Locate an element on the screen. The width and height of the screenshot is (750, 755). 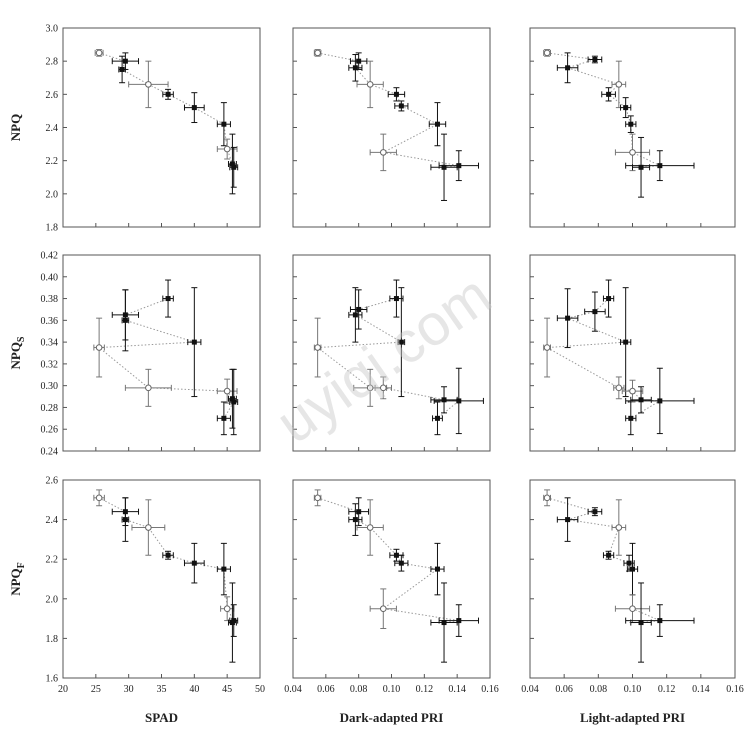
panel-r1-c0: 0.24 0.26 0.28 0.30 0.32 0.34 0.36 0.38 0.40 0.42 is located at coordinates (151, 354).